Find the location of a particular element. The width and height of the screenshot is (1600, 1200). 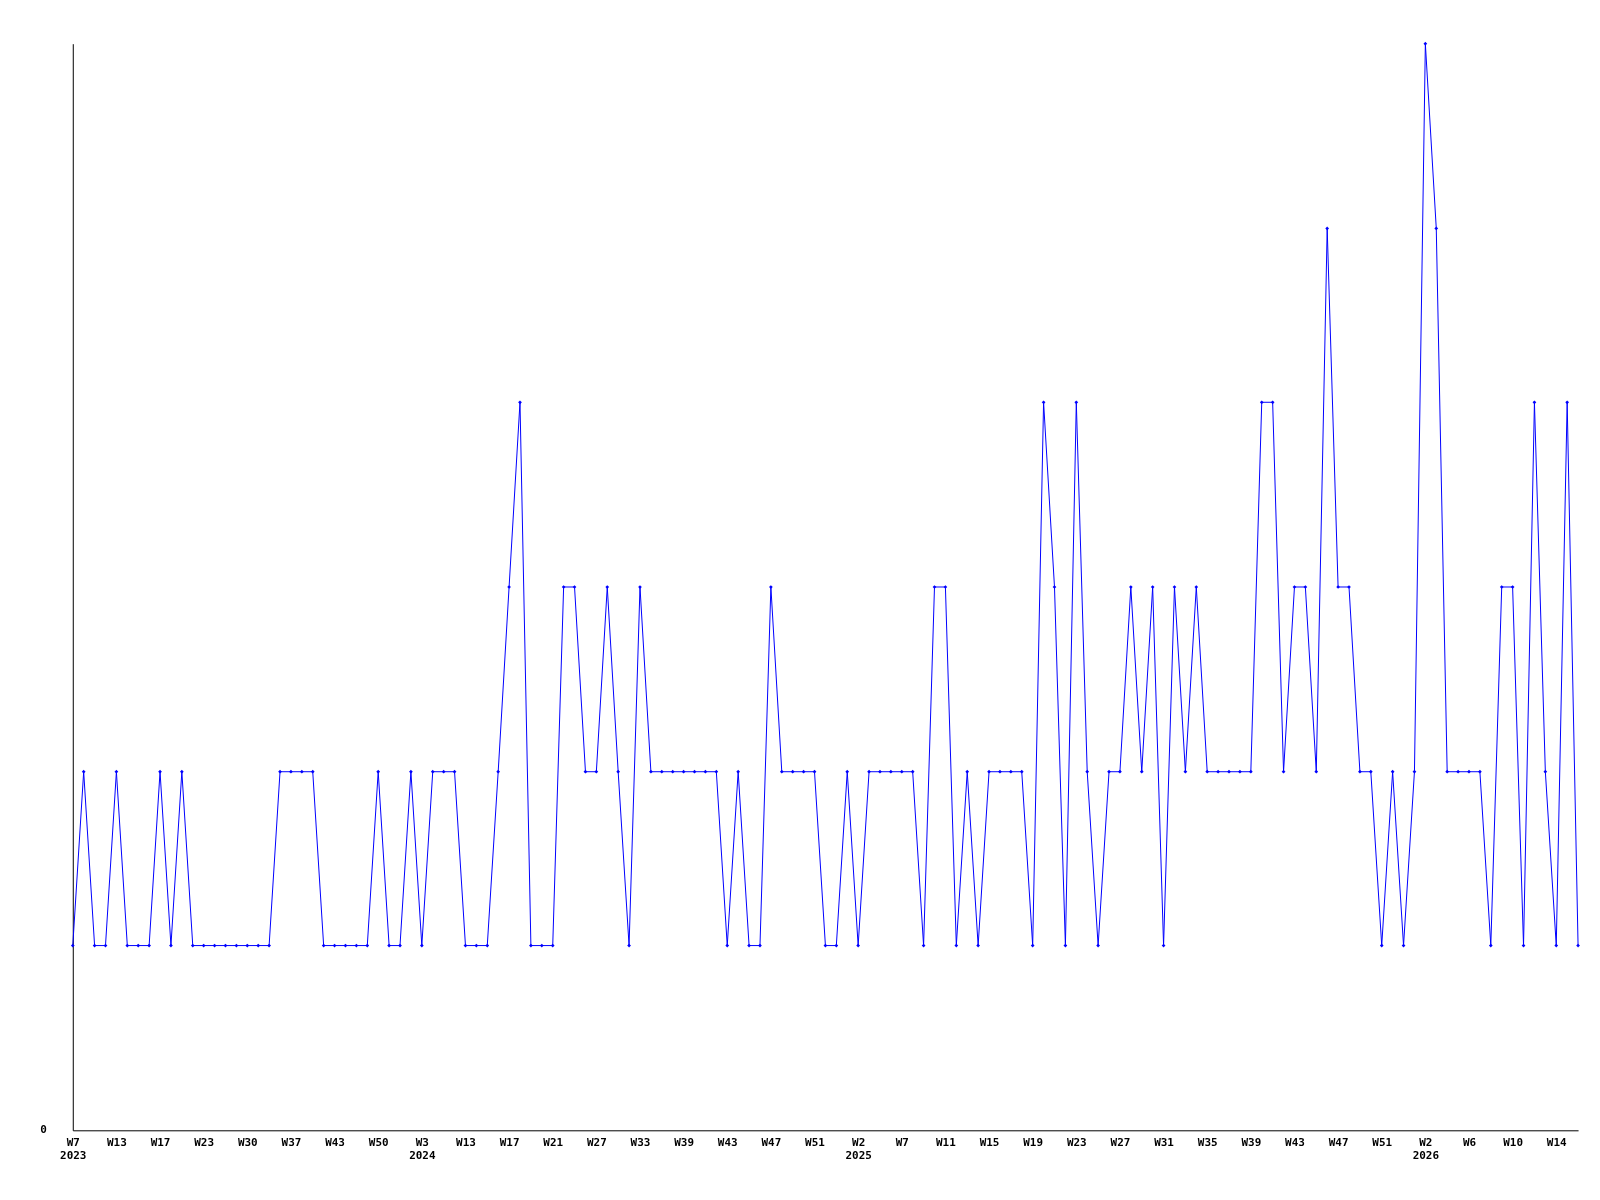

text: 0 is located at coordinates (43, 1130).